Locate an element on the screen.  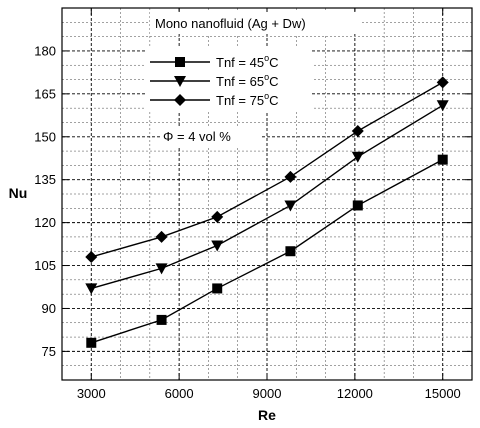
x-tick-label: 3000 is located at coordinates (91, 393).